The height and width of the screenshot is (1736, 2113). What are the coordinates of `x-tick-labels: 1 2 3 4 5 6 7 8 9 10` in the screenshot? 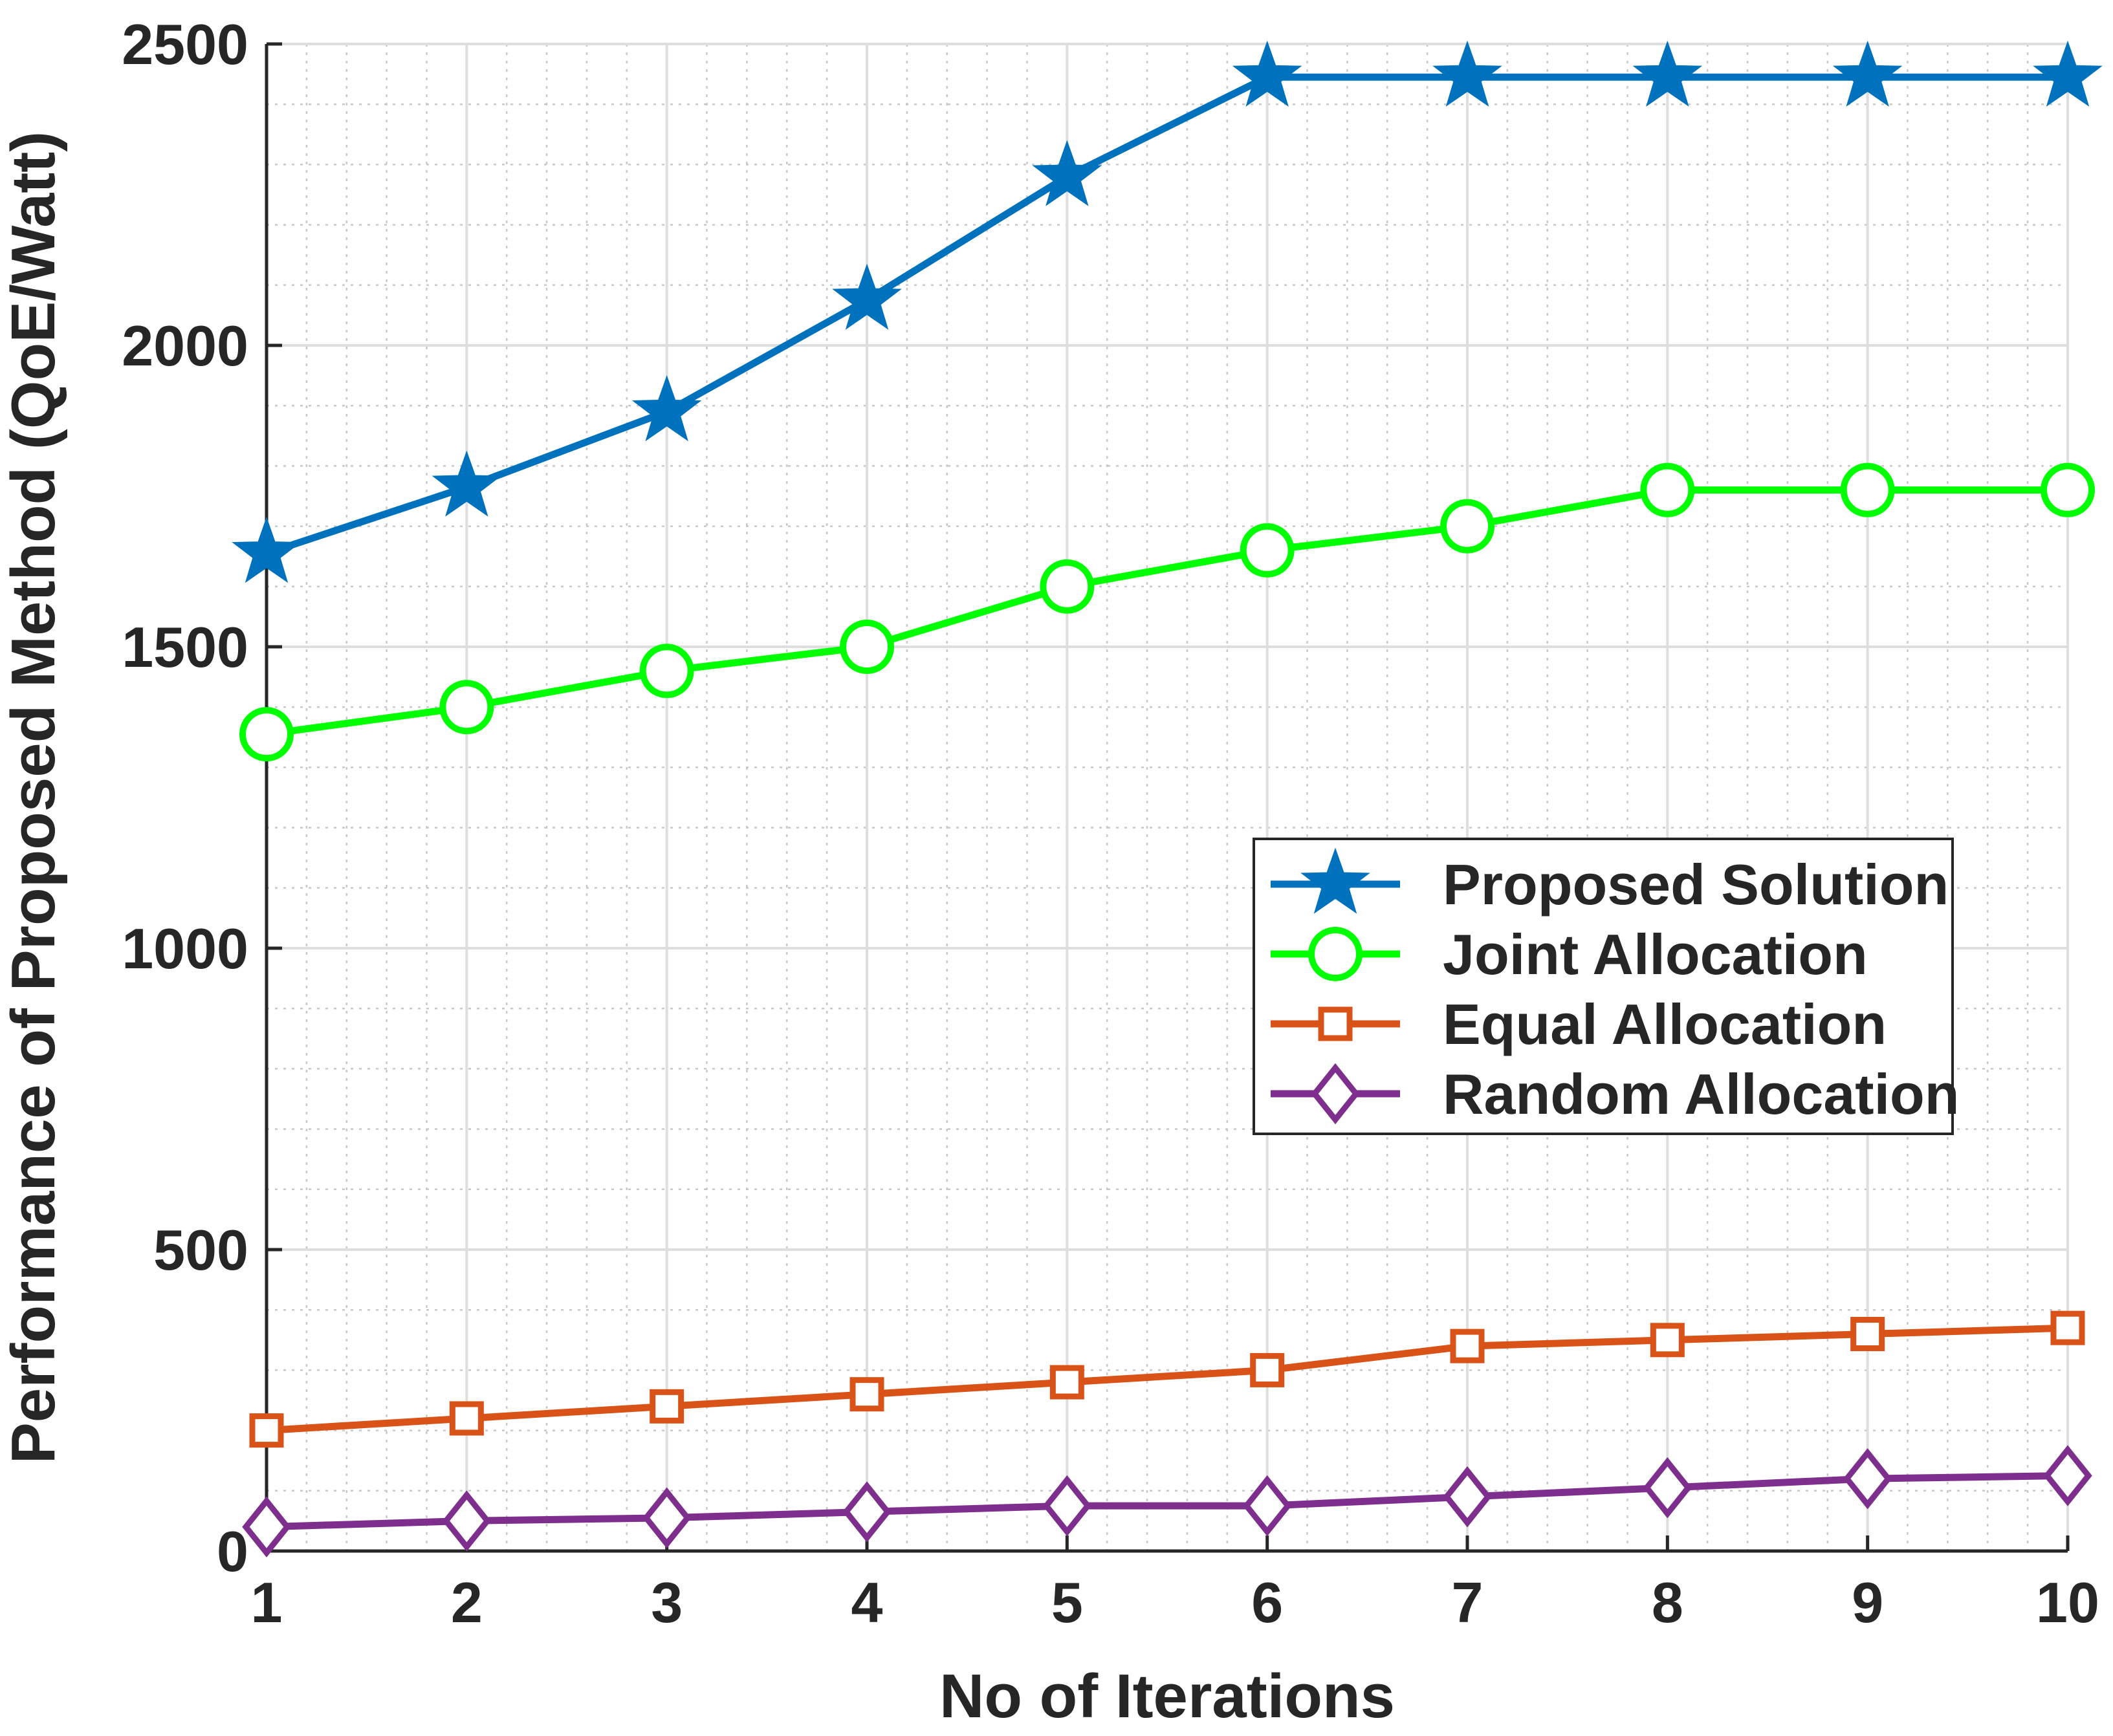 It's located at (1175, 1602).